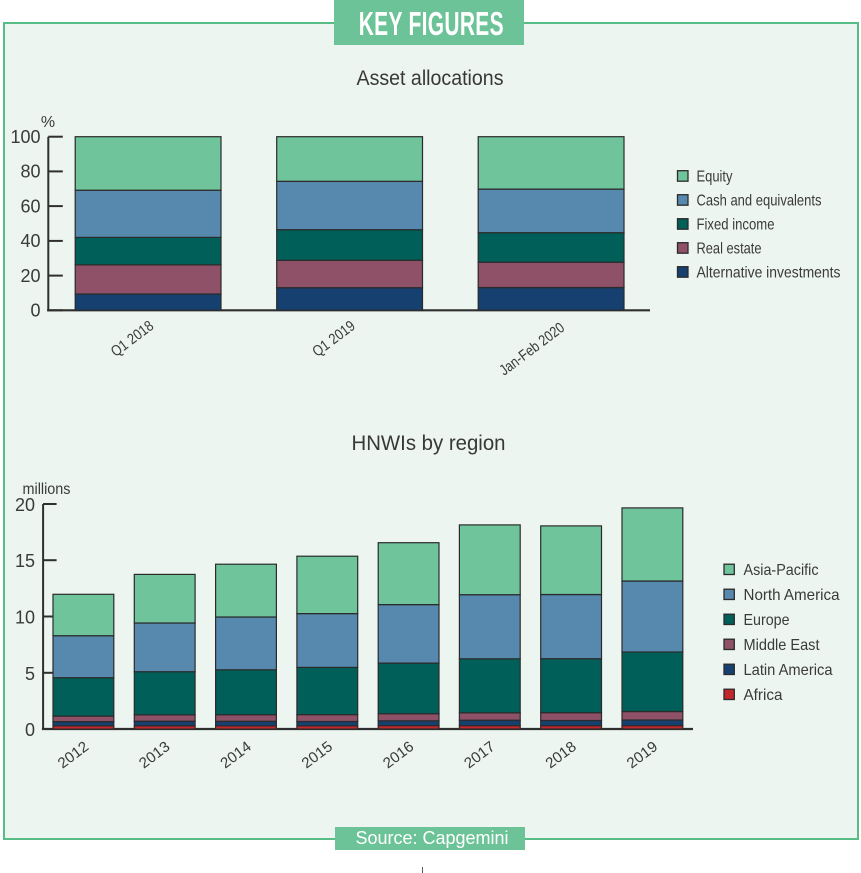  What do you see at coordinates (781, 570) in the screenshot?
I see `svg-text: Asia-Pacific` at bounding box center [781, 570].